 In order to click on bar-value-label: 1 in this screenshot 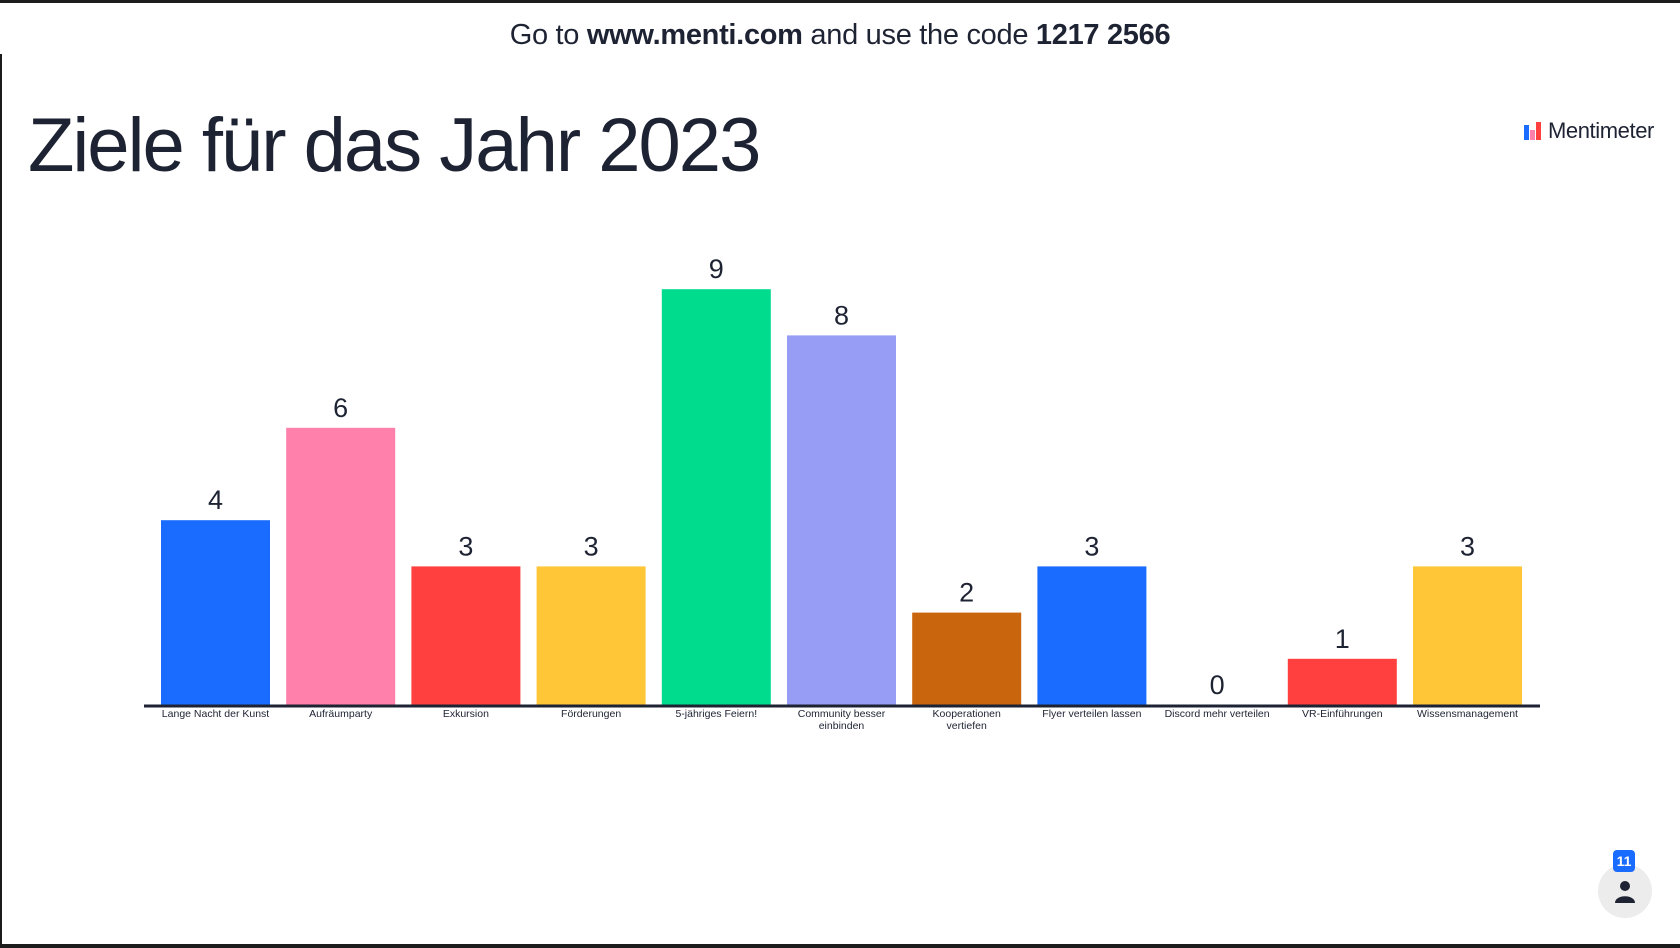, I will do `click(1342, 639)`.